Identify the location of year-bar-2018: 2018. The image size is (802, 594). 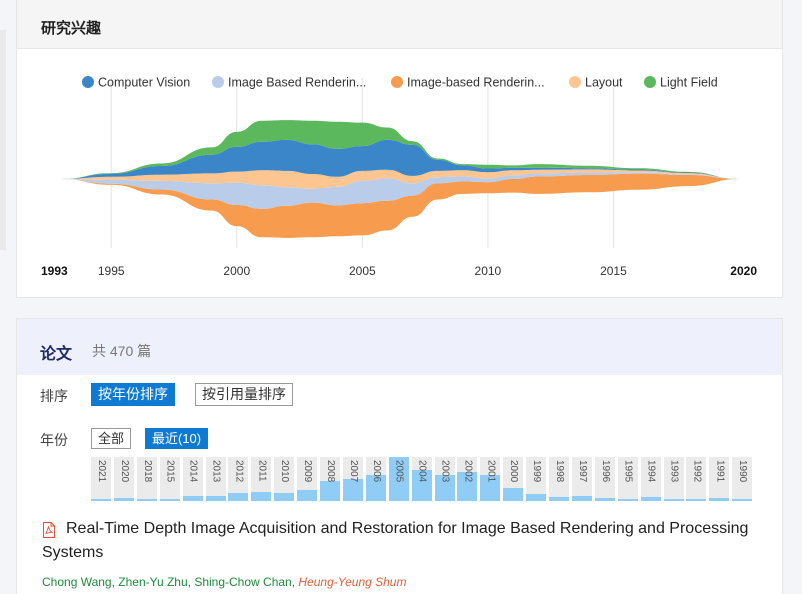
(146, 479).